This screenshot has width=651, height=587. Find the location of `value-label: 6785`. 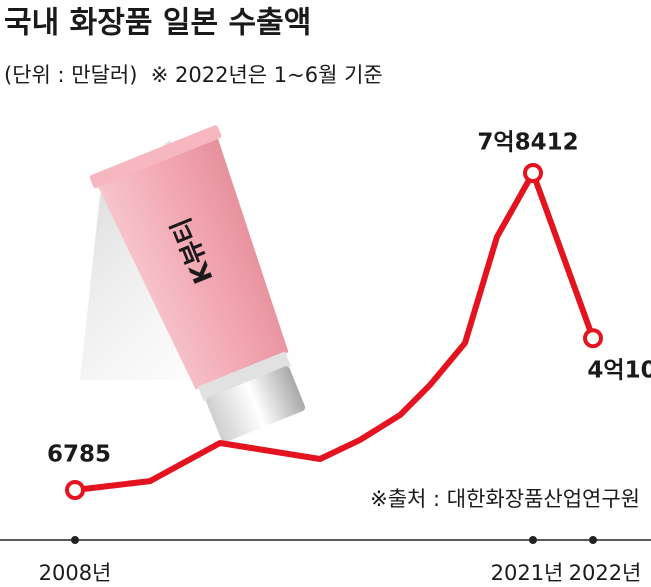

value-label: 6785 is located at coordinates (79, 455).